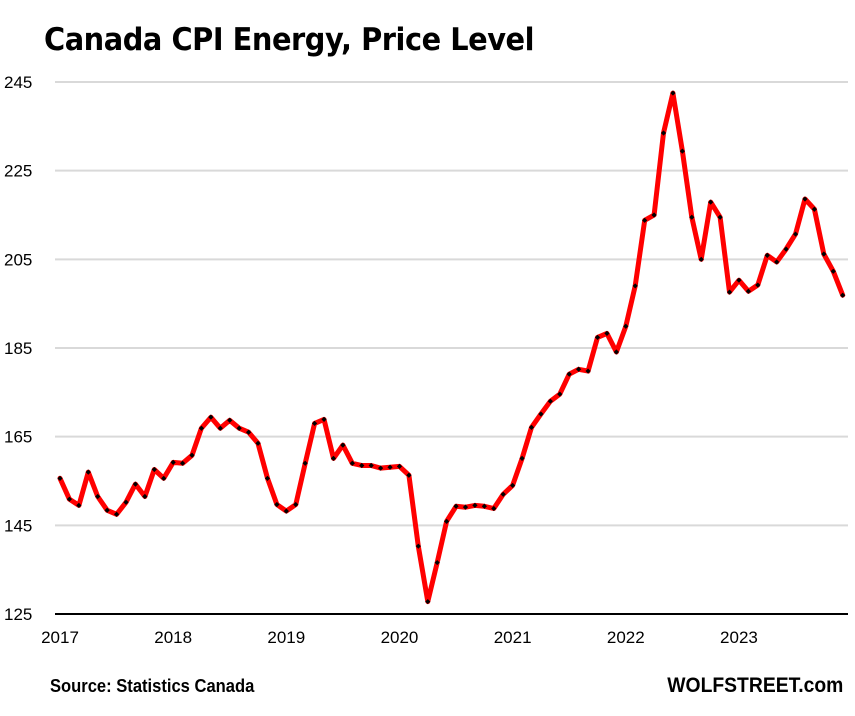 The image size is (855, 716). Describe the element at coordinates (18, 171) in the screenshot. I see `y-tick-label: 225` at that location.